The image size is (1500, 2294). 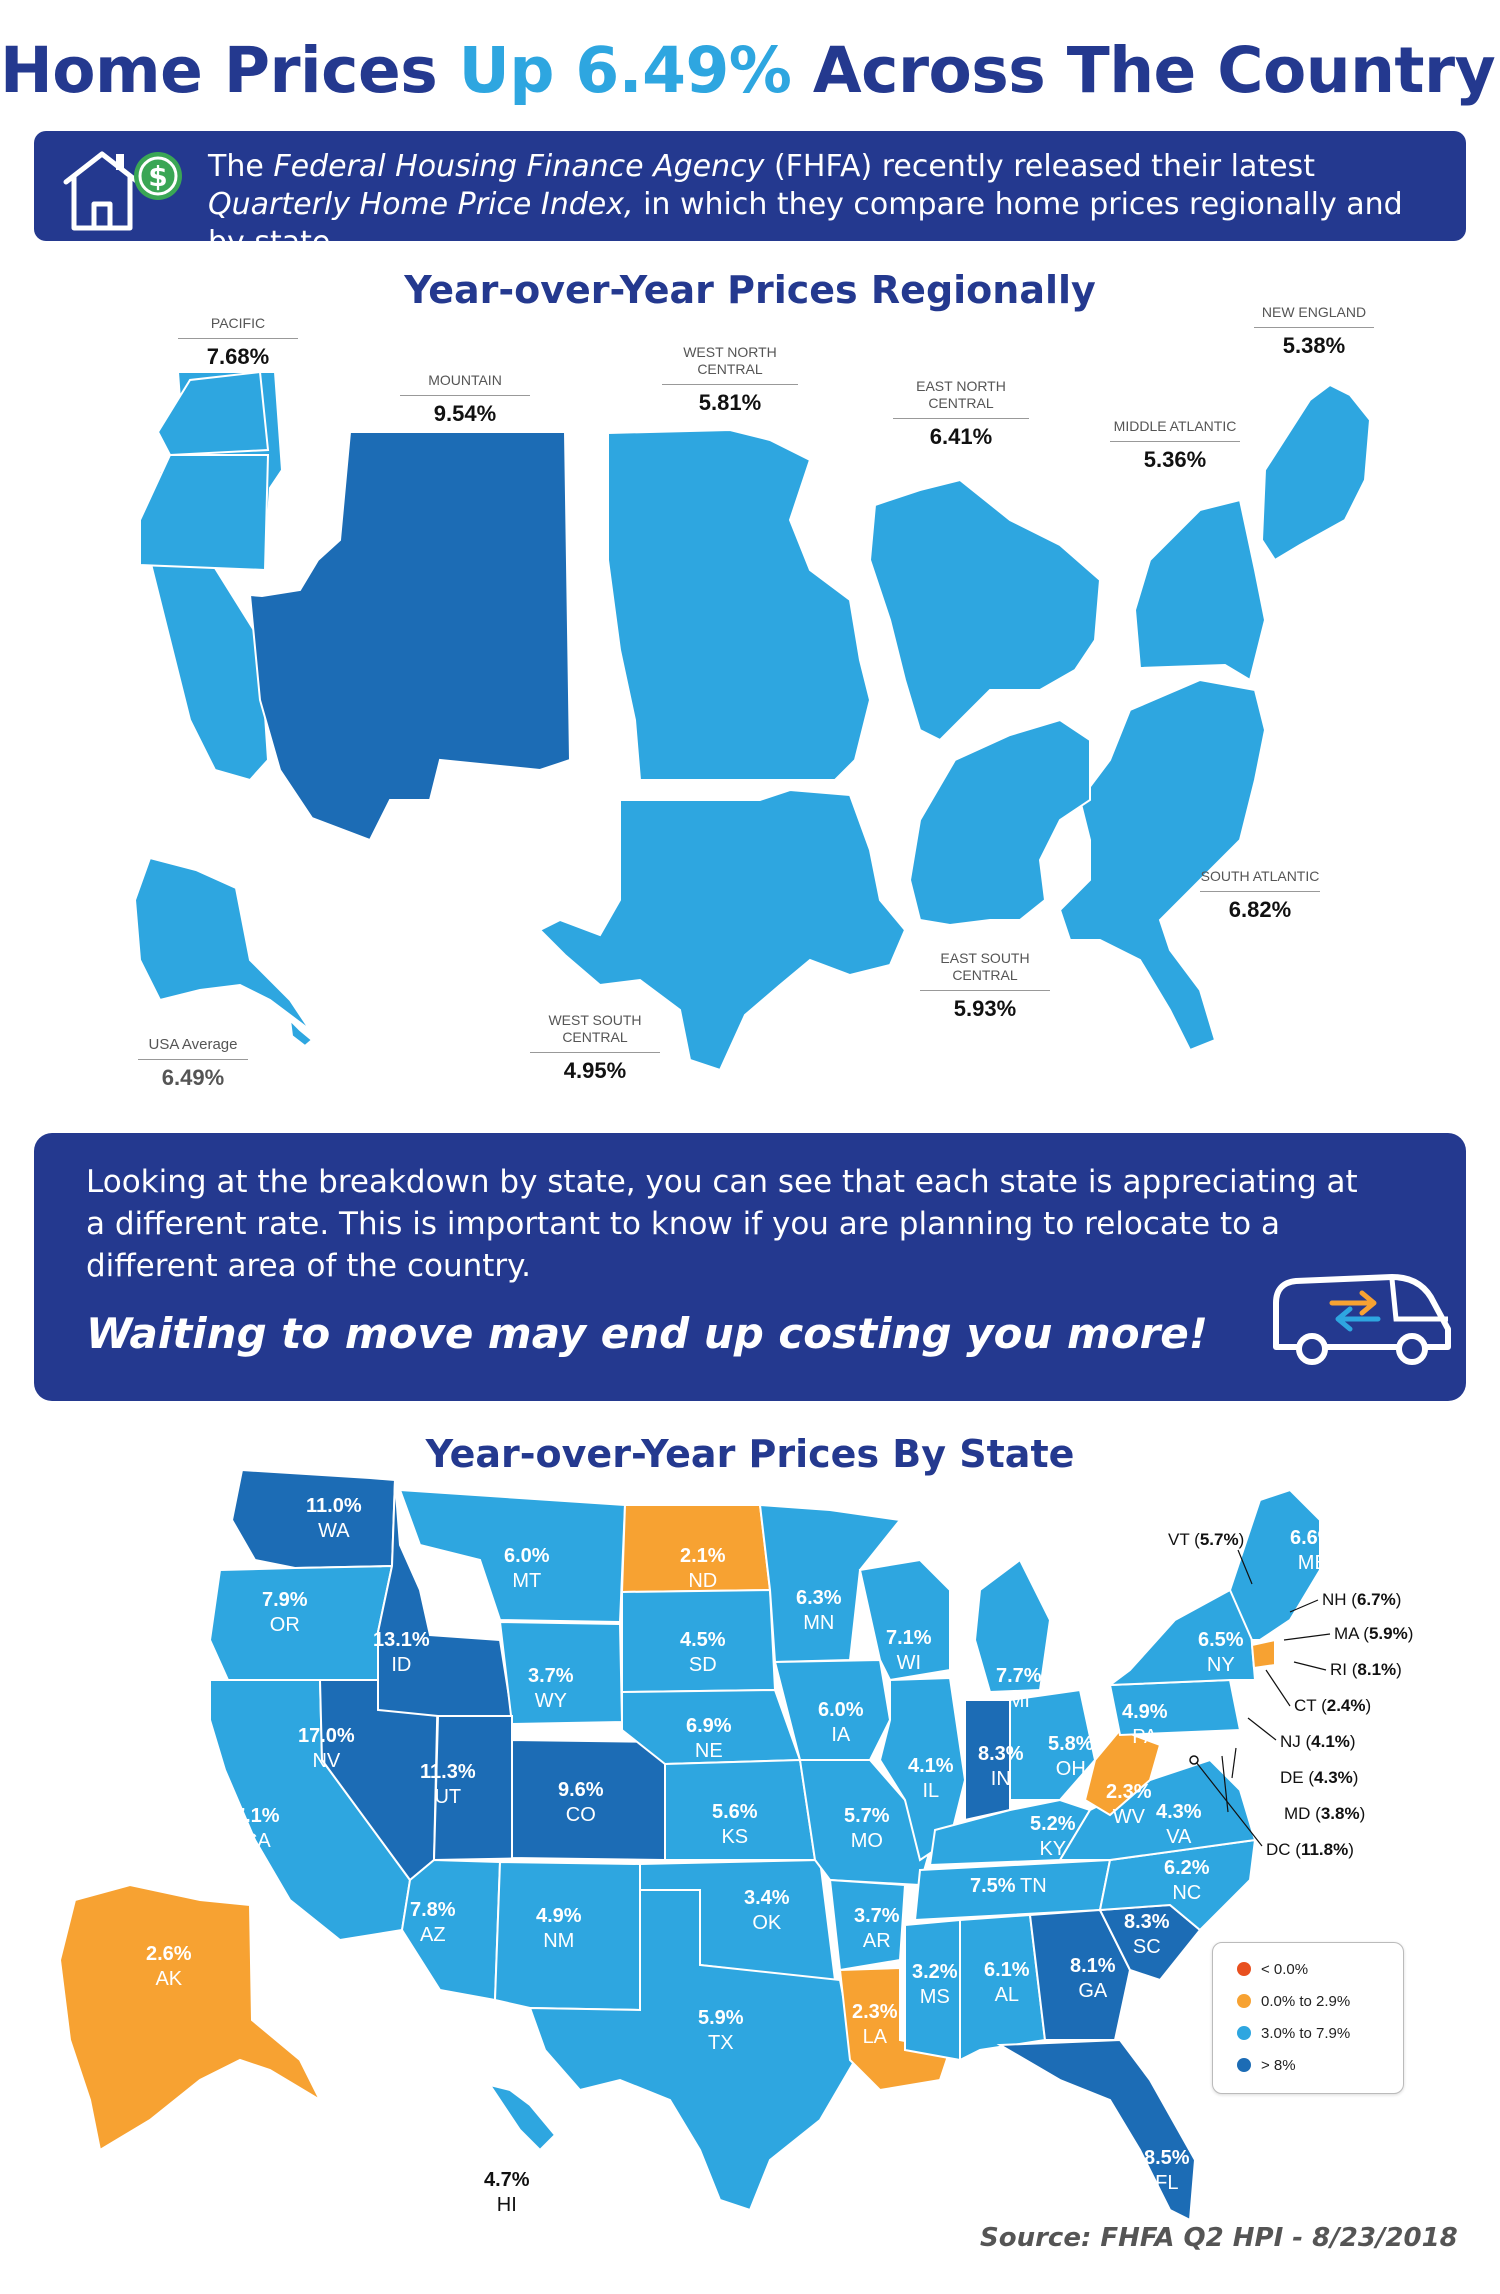 What do you see at coordinates (722, 930) in the screenshot?
I see `region-west-south-central-shape` at bounding box center [722, 930].